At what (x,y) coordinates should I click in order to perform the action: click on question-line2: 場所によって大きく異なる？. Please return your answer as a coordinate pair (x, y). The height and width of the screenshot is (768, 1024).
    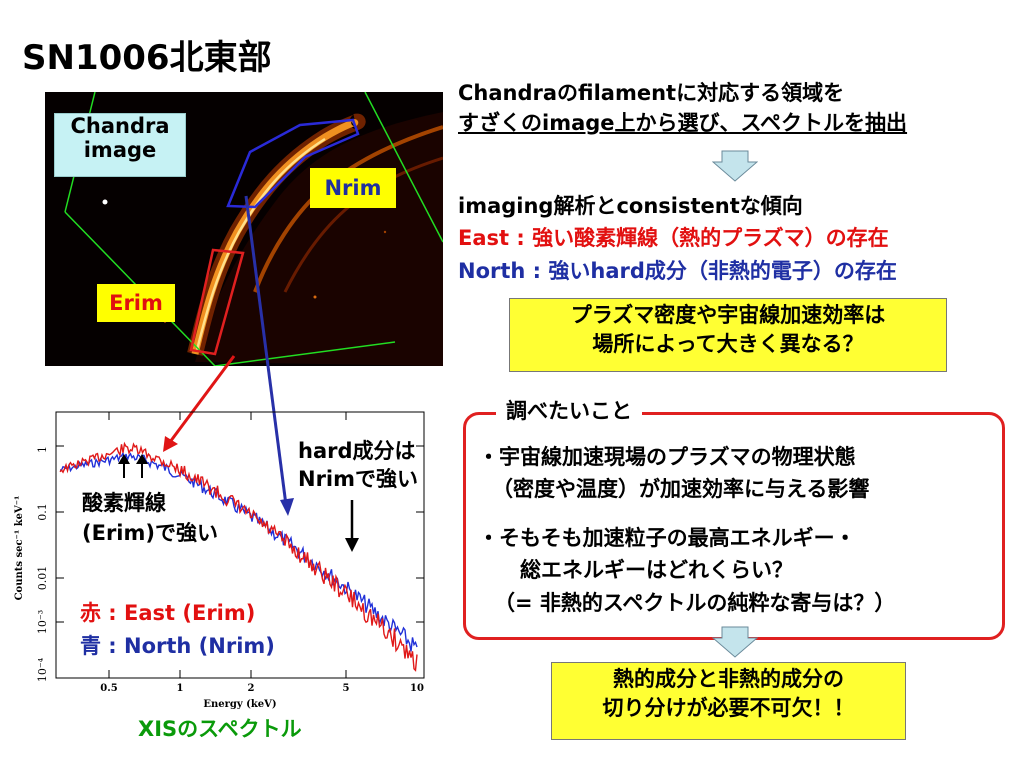
    Looking at the image, I should click on (728, 344).